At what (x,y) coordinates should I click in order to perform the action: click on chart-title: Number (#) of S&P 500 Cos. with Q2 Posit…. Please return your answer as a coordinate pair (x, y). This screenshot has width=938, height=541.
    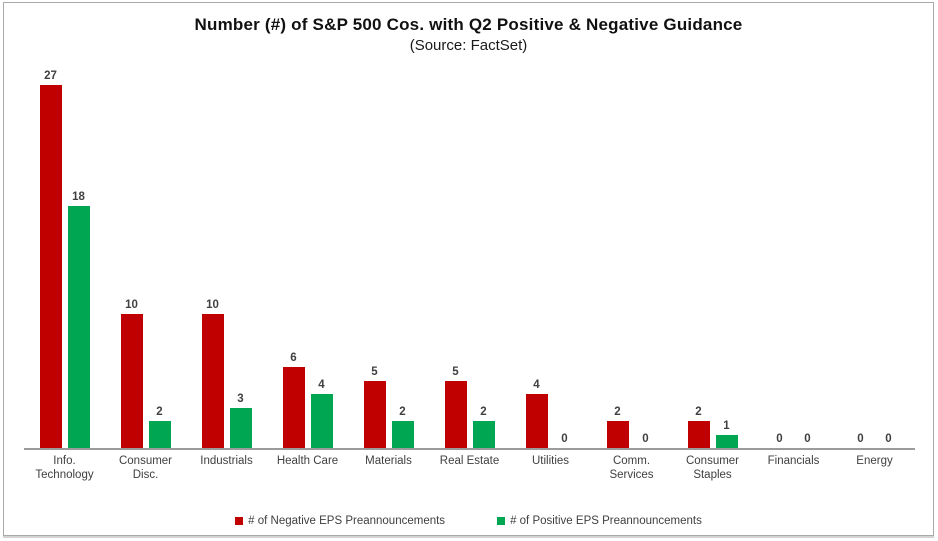
    Looking at the image, I should click on (468, 24).